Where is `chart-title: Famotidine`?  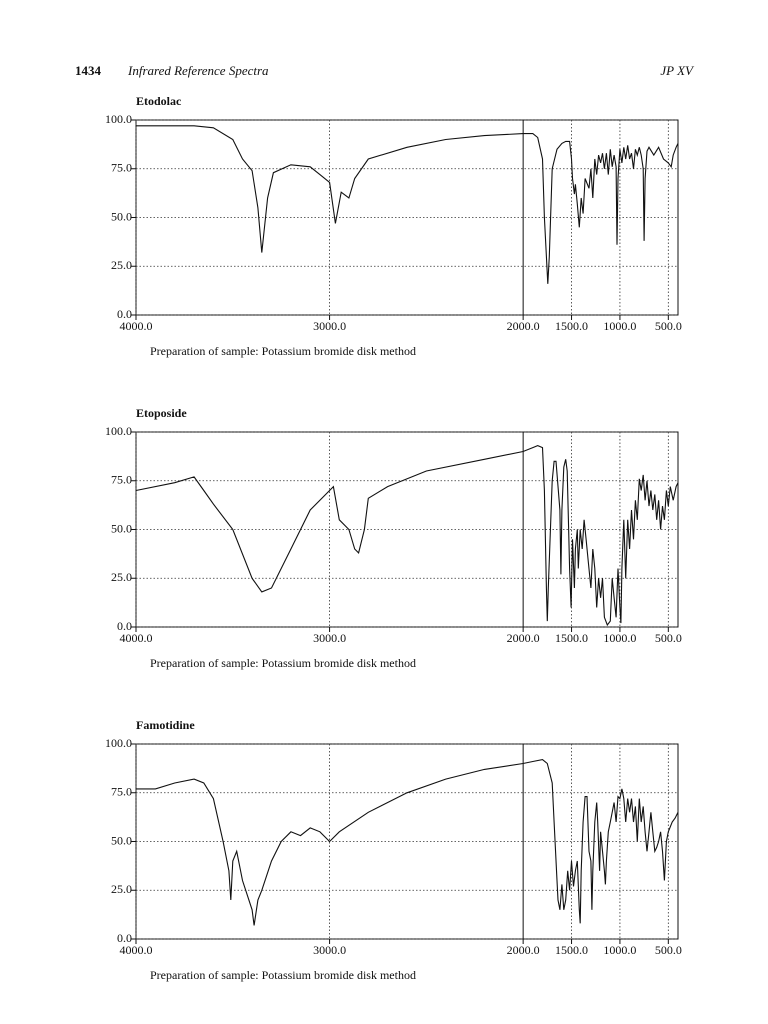 chart-title: Famotidine is located at coordinates (165, 725).